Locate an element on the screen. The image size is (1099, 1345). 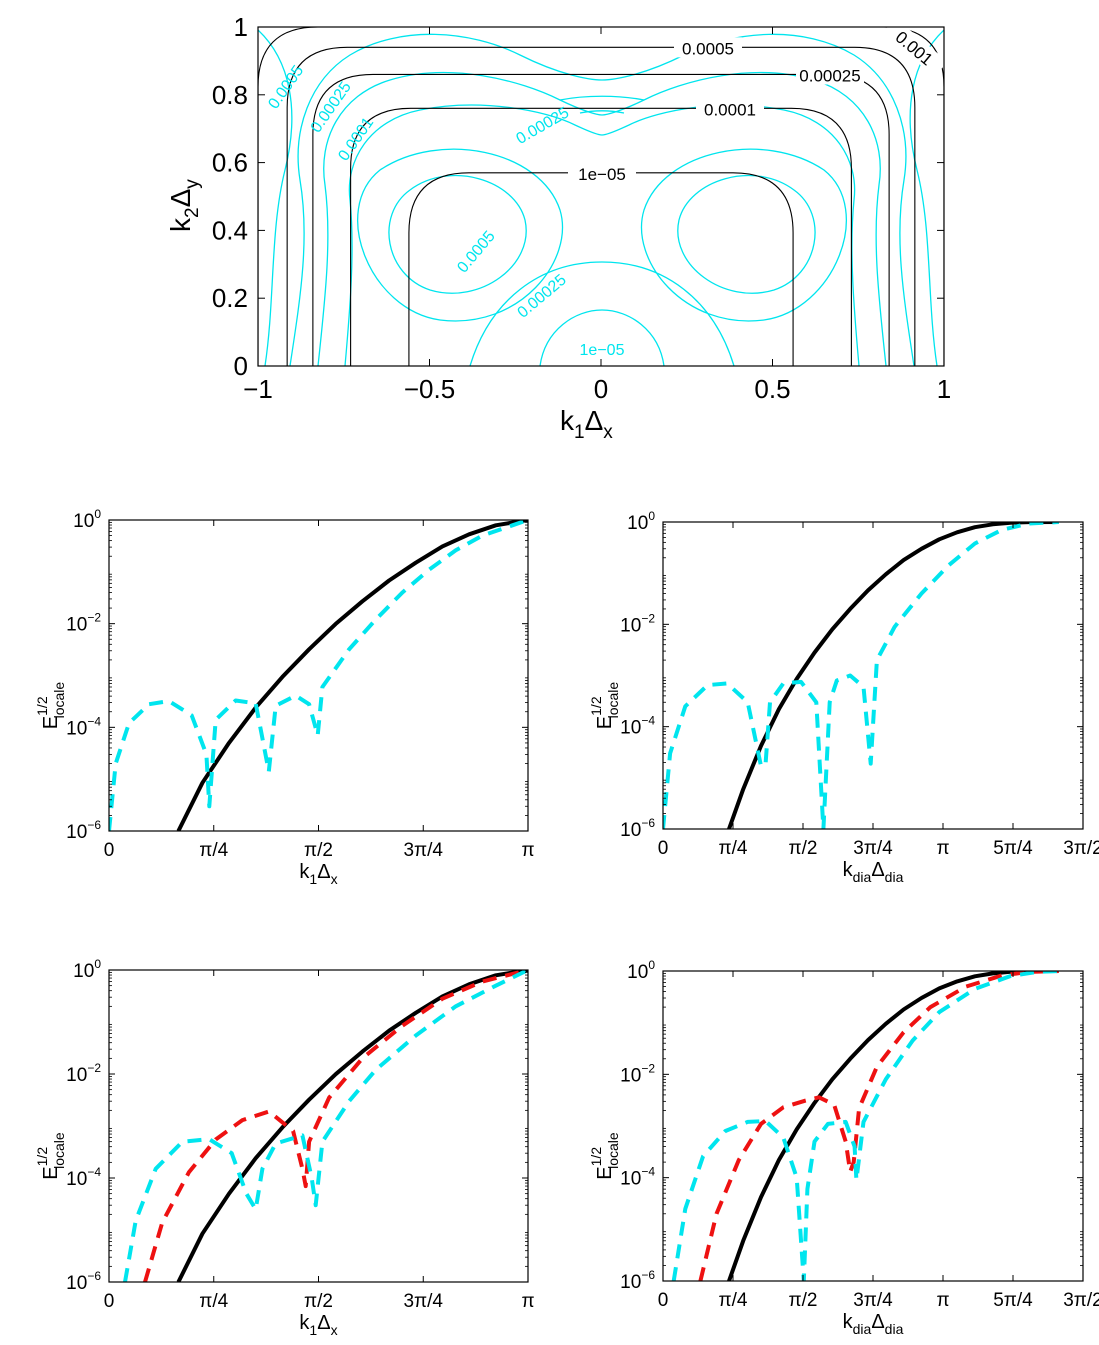
y-tick-label: 0 is located at coordinates (241, 366).